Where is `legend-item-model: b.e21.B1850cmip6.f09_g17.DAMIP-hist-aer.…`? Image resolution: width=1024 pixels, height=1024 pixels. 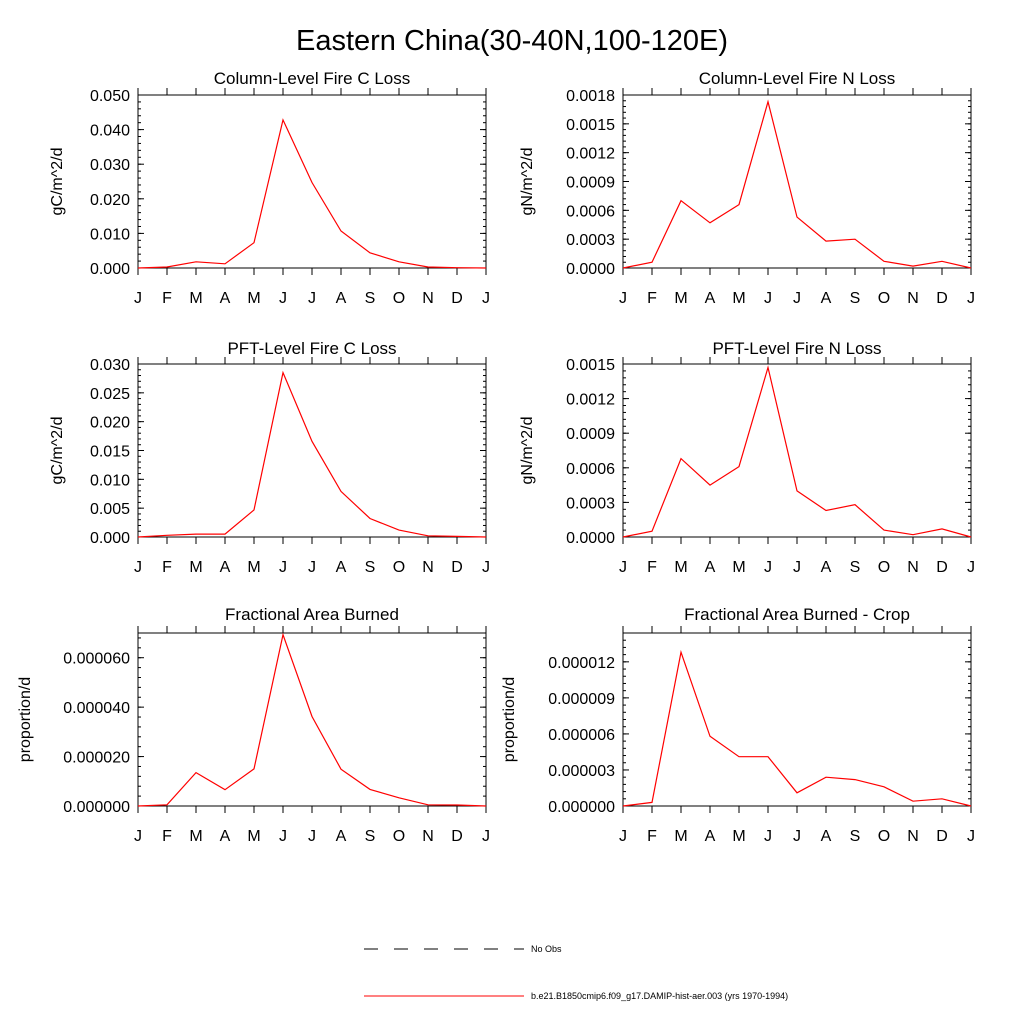
legend-item-model: b.e21.B1850cmip6.f09_g17.DAMIP-hist-aer.… is located at coordinates (576, 996).